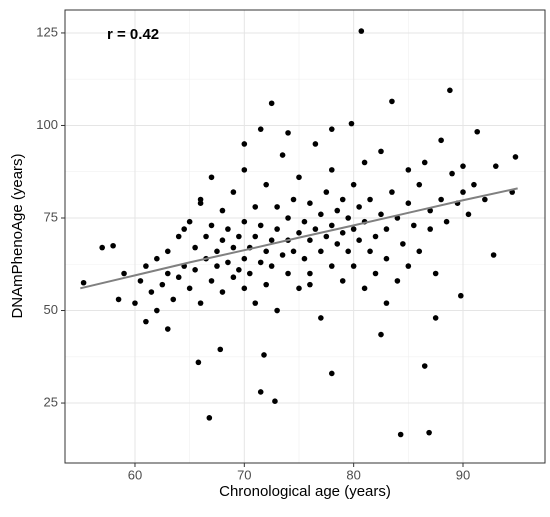 This screenshot has height=517, width=550. Describe the element at coordinates (244, 474) in the screenshot. I see `x-tick-label: 70` at that location.